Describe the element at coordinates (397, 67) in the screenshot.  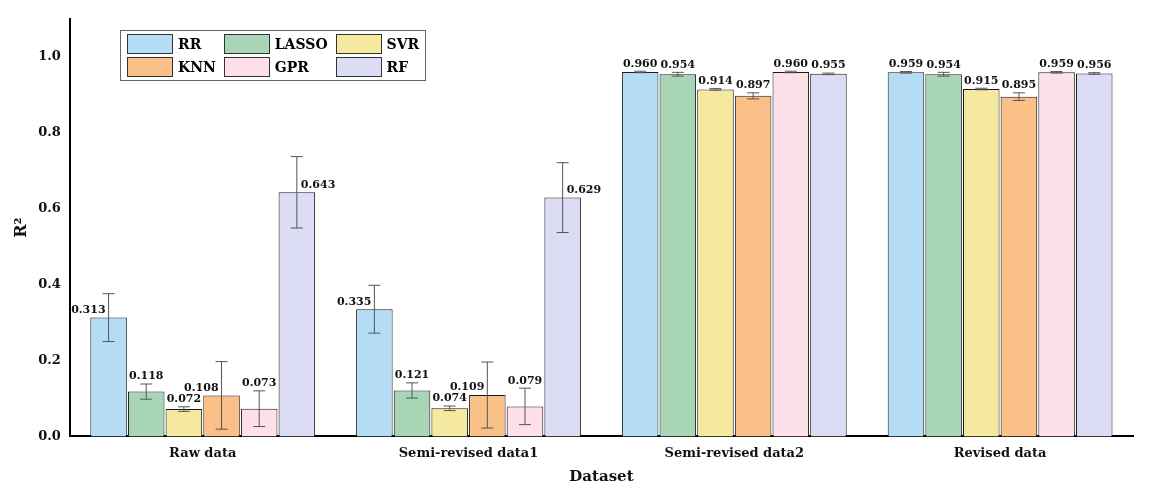
I see `legend-label: RF` at that location.